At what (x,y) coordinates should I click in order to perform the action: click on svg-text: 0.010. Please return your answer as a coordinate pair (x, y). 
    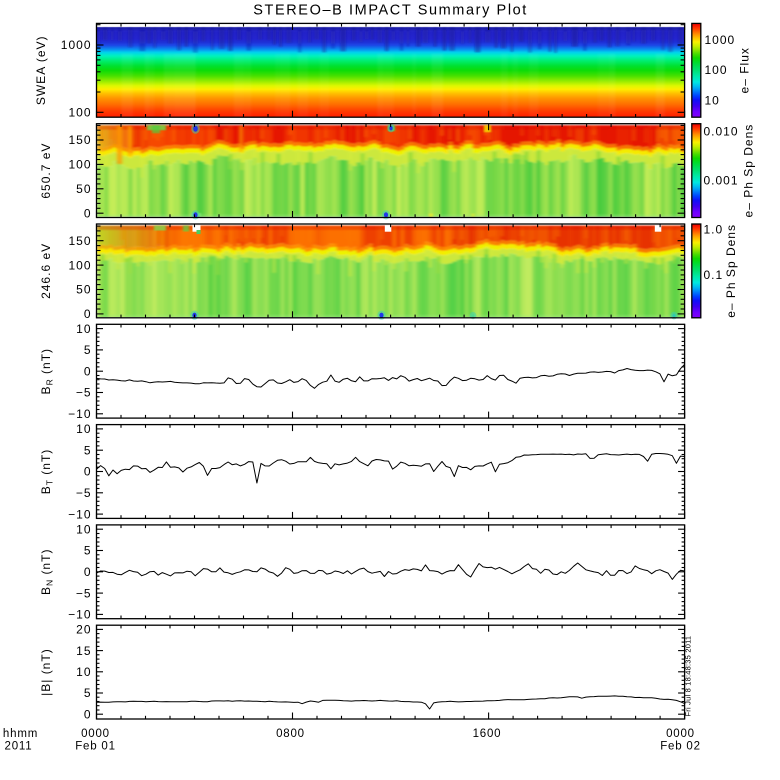
    Looking at the image, I should click on (721, 132).